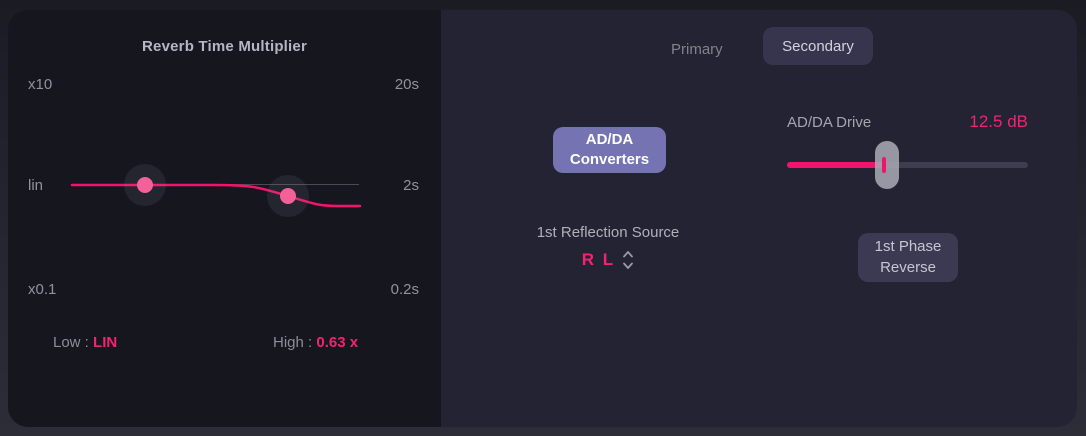 Image resolution: width=1086 pixels, height=436 pixels. I want to click on slider-fill, so click(835, 165).